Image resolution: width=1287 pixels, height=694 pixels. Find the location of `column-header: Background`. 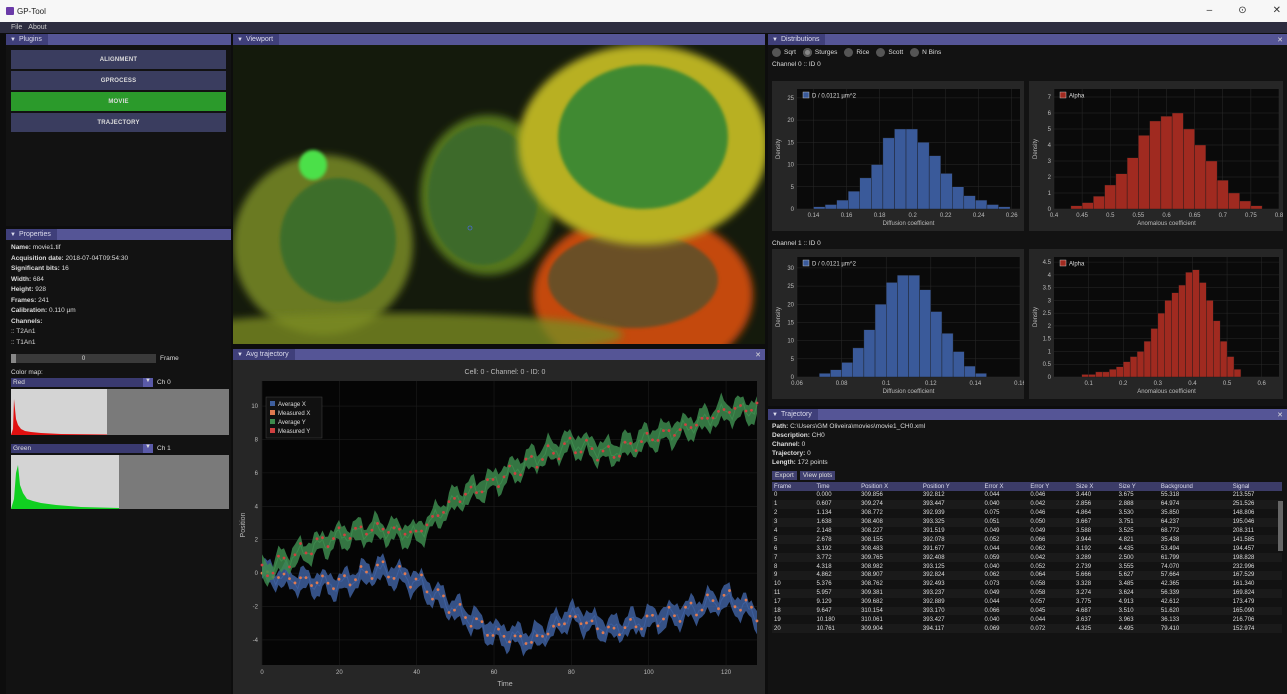

column-header: Background is located at coordinates (1194, 486).